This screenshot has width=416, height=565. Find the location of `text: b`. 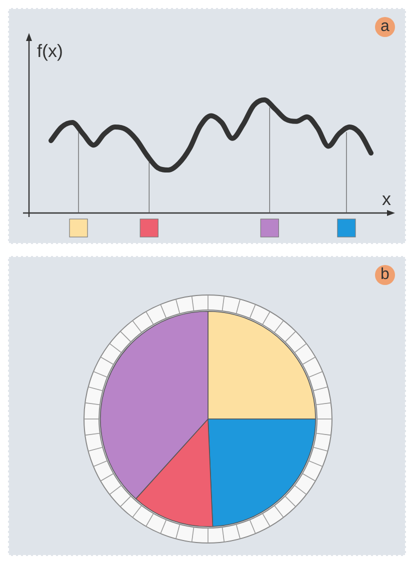

text: b is located at coordinates (385, 275).